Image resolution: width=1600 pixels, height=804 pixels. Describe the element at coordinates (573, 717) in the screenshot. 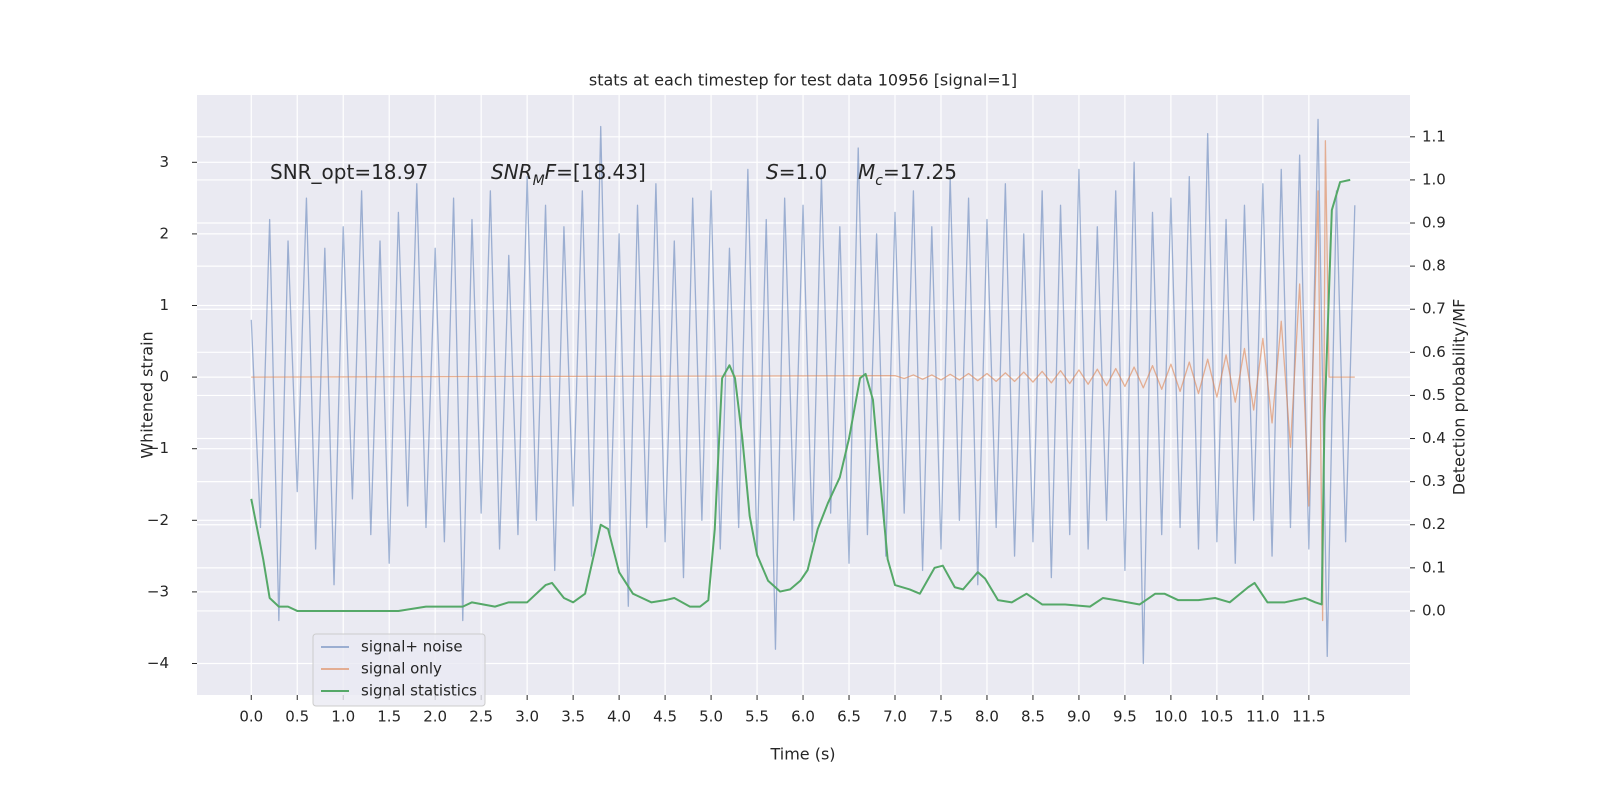

I see `x-tick-label: 3.5` at that location.